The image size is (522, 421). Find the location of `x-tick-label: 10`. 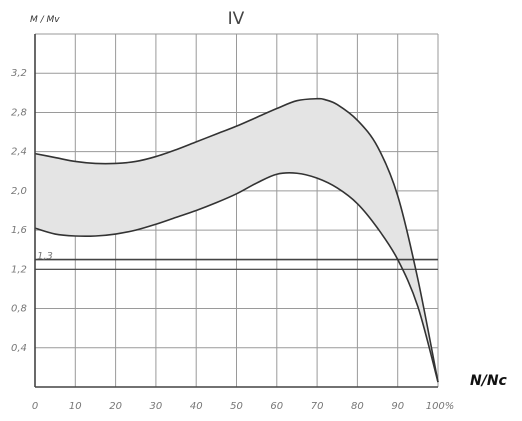

x-tick-label: 10 is located at coordinates (75, 406).